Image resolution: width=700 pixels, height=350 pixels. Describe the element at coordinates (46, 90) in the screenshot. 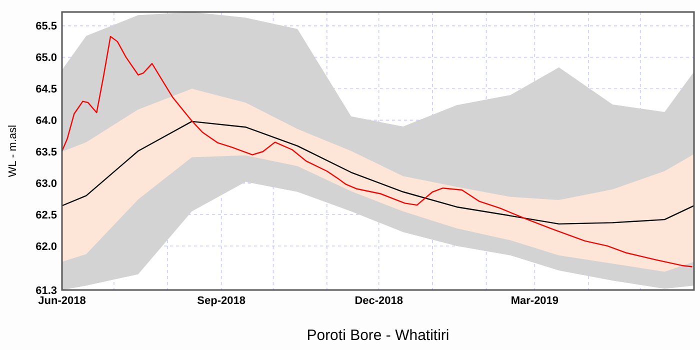

I see `y-tick-label: 64.5` at that location.